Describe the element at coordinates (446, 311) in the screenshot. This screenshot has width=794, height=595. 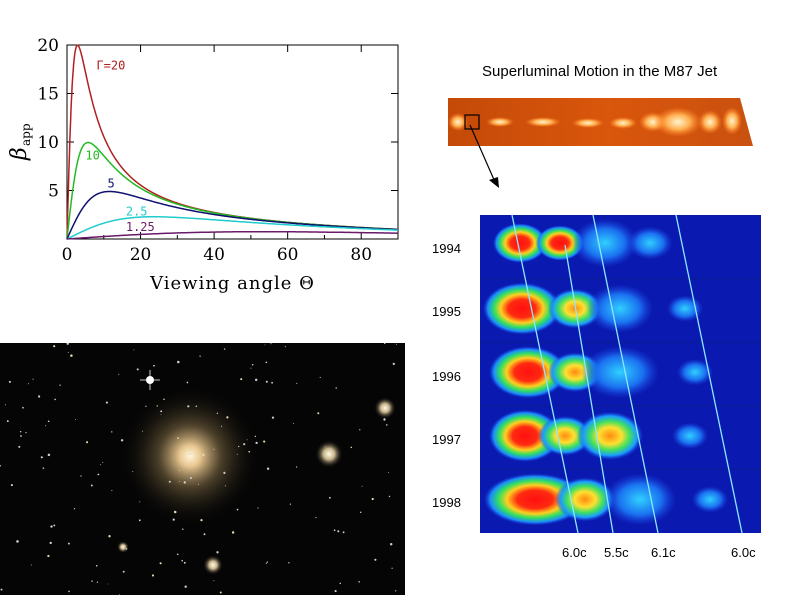
I see `year-label-1995: 1995` at that location.